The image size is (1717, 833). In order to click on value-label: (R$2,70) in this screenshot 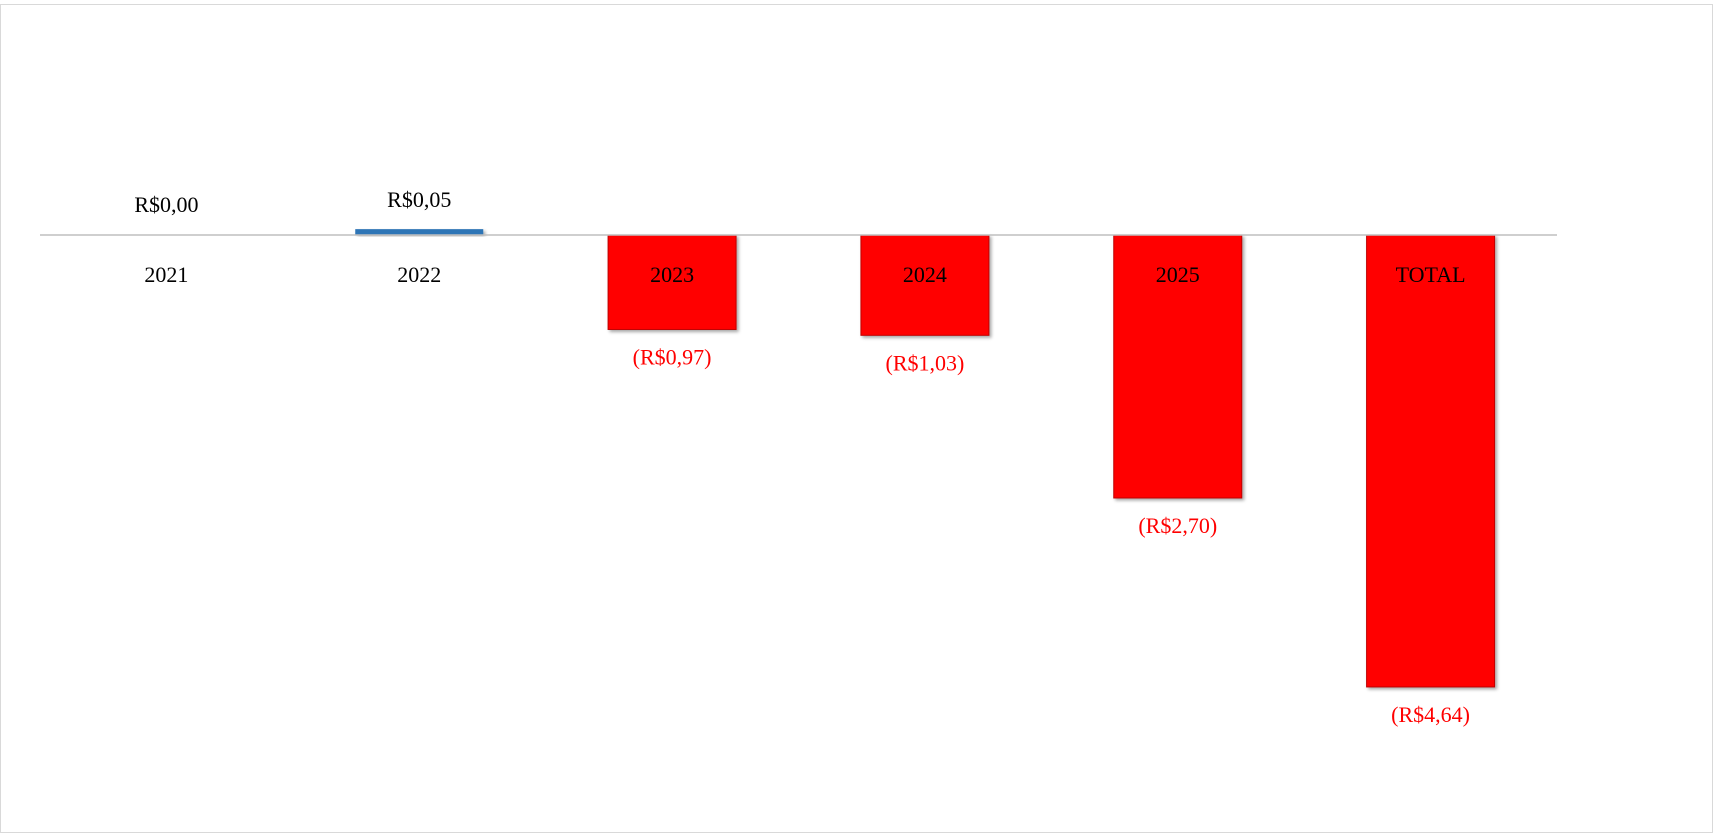, I will do `click(1177, 525)`.